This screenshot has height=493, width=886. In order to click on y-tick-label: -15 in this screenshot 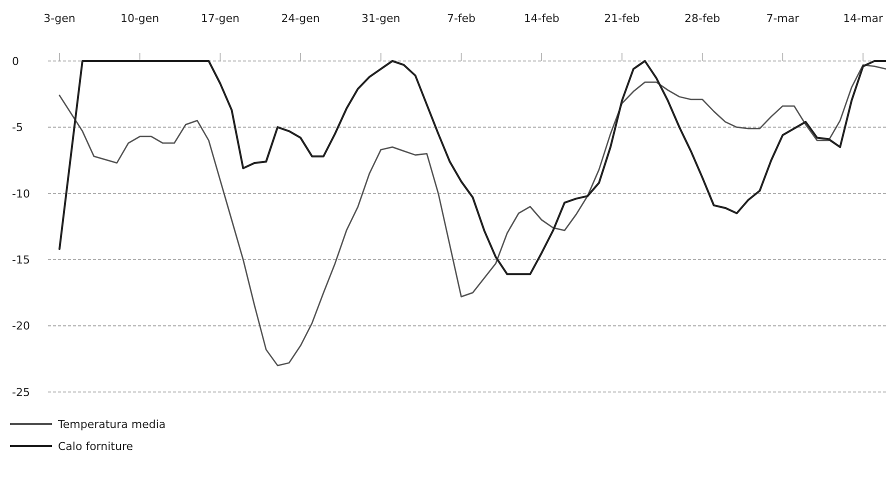, I will do `click(21, 259)`.